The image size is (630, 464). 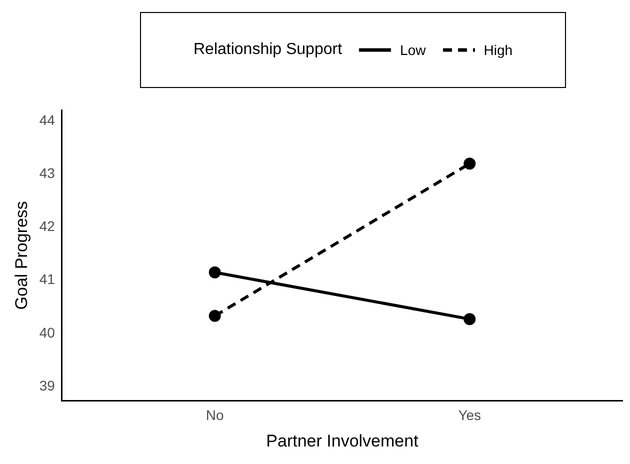 I want to click on y-tick-label: 39, so click(x=47, y=385).